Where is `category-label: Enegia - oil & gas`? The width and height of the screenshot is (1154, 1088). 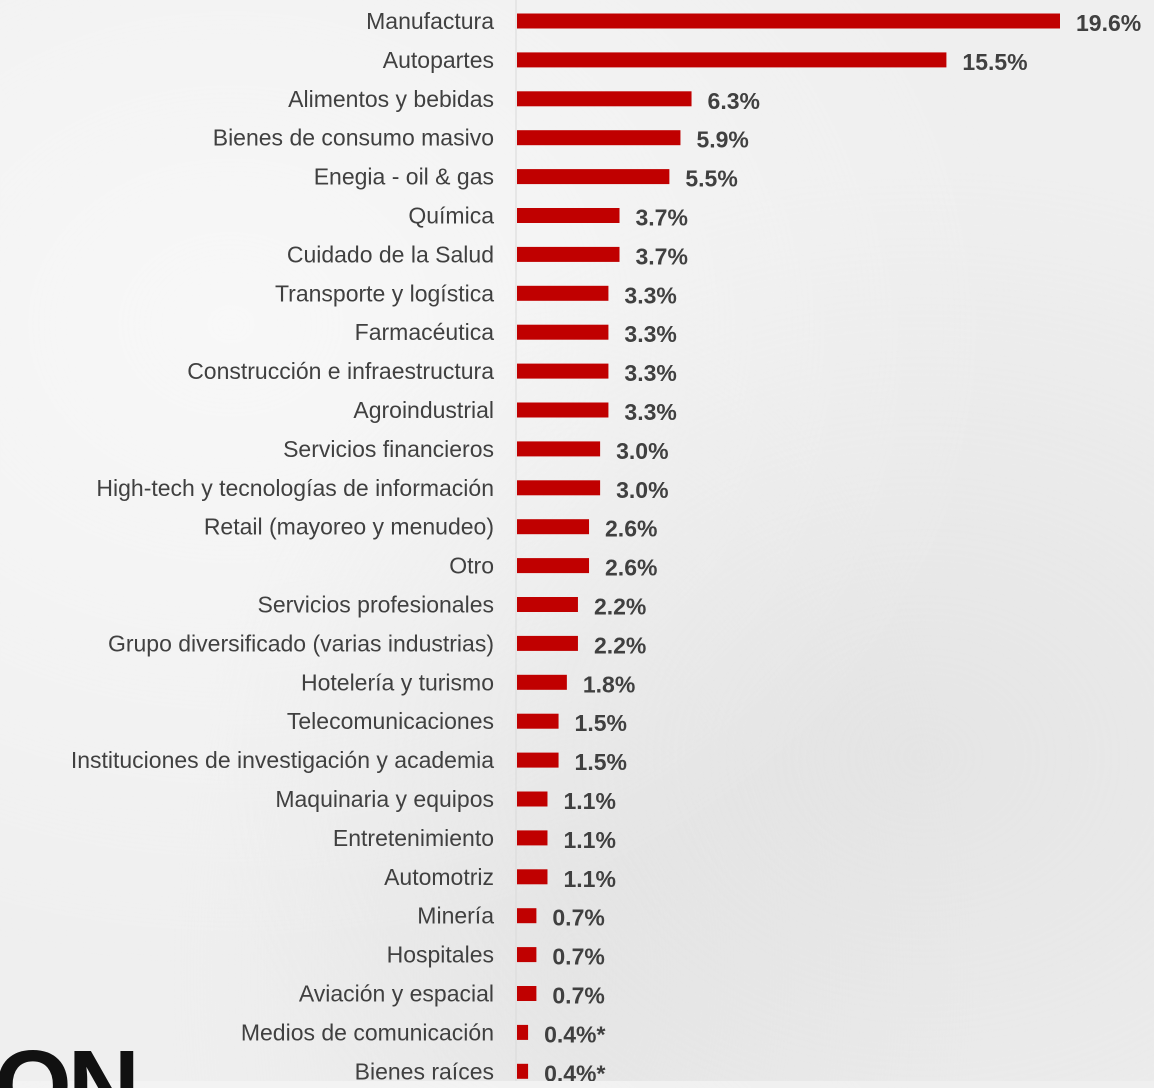
category-label: Enegia - oil & gas is located at coordinates (404, 177).